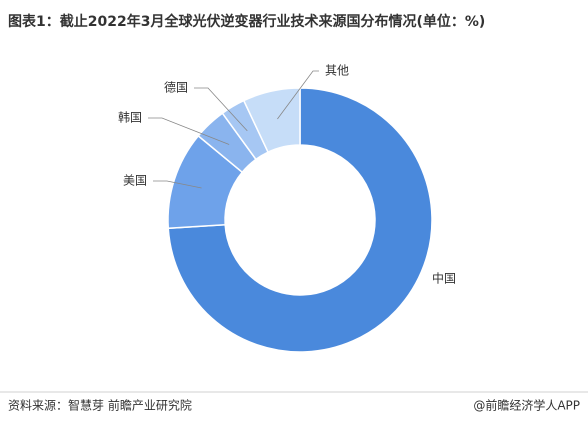 This screenshot has height=423, width=588. What do you see at coordinates (246, 21) in the screenshot?
I see `chart-title: 图表1：截止2022年3月全球光伏逆变器行业技术来源国分布情况(单位：%)` at bounding box center [246, 21].